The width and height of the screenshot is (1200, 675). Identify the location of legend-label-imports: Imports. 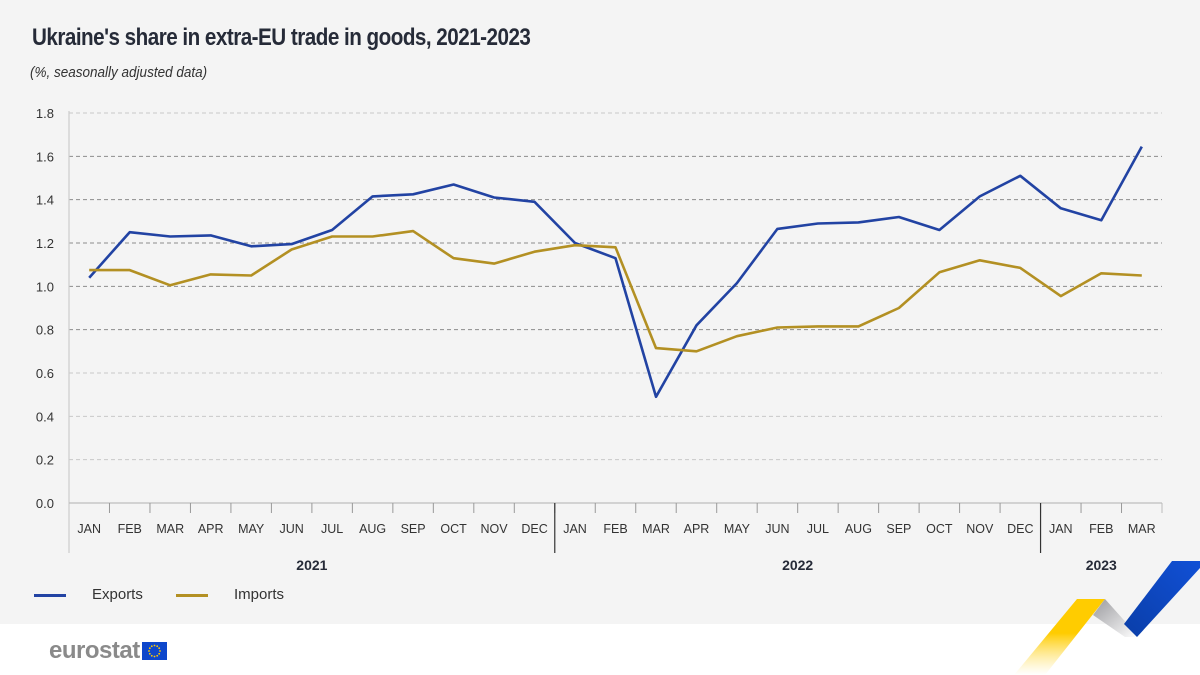
(259, 594).